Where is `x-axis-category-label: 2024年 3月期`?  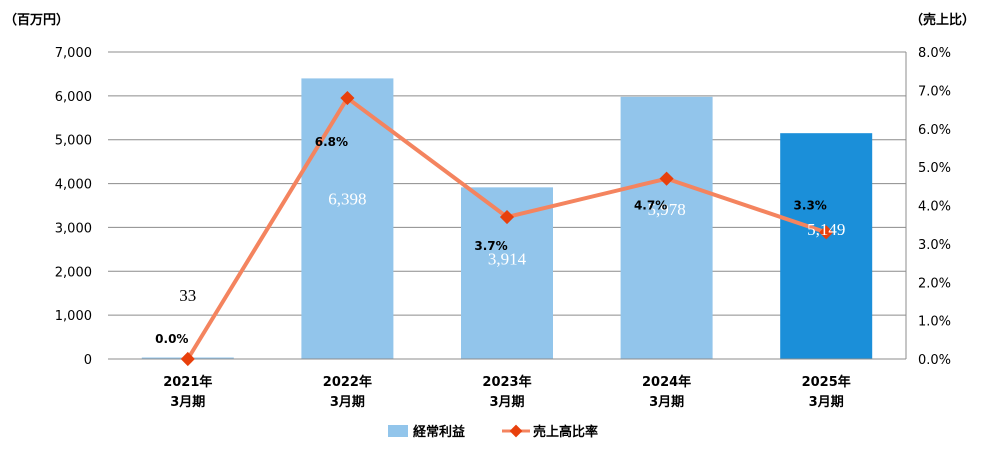
x-axis-category-label: 2024年 3月期 is located at coordinates (666, 392).